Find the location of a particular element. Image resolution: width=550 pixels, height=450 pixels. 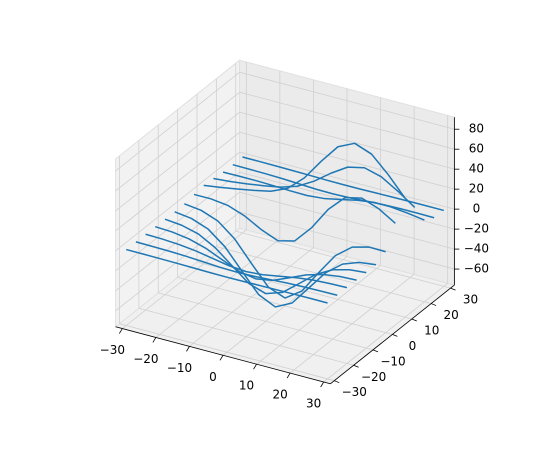

z-tick-label: −20 is located at coordinates (476, 229).